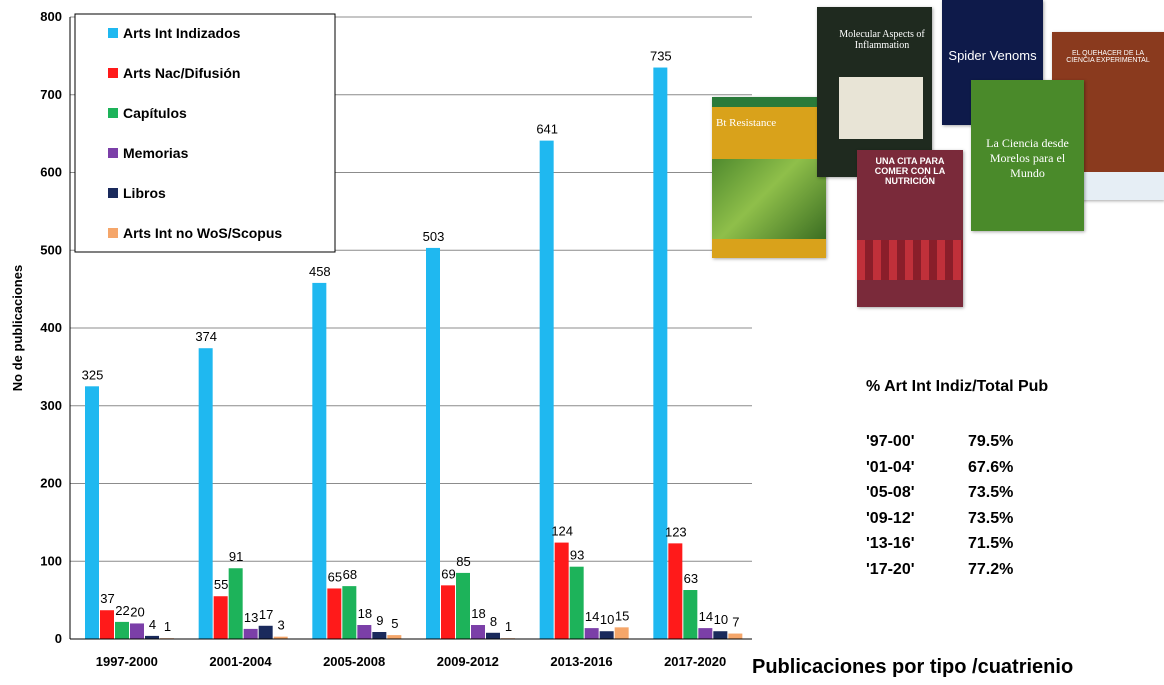 The image size is (1164, 685). What do you see at coordinates (991, 467) in the screenshot?
I see `percent-value: 67.6%` at bounding box center [991, 467].